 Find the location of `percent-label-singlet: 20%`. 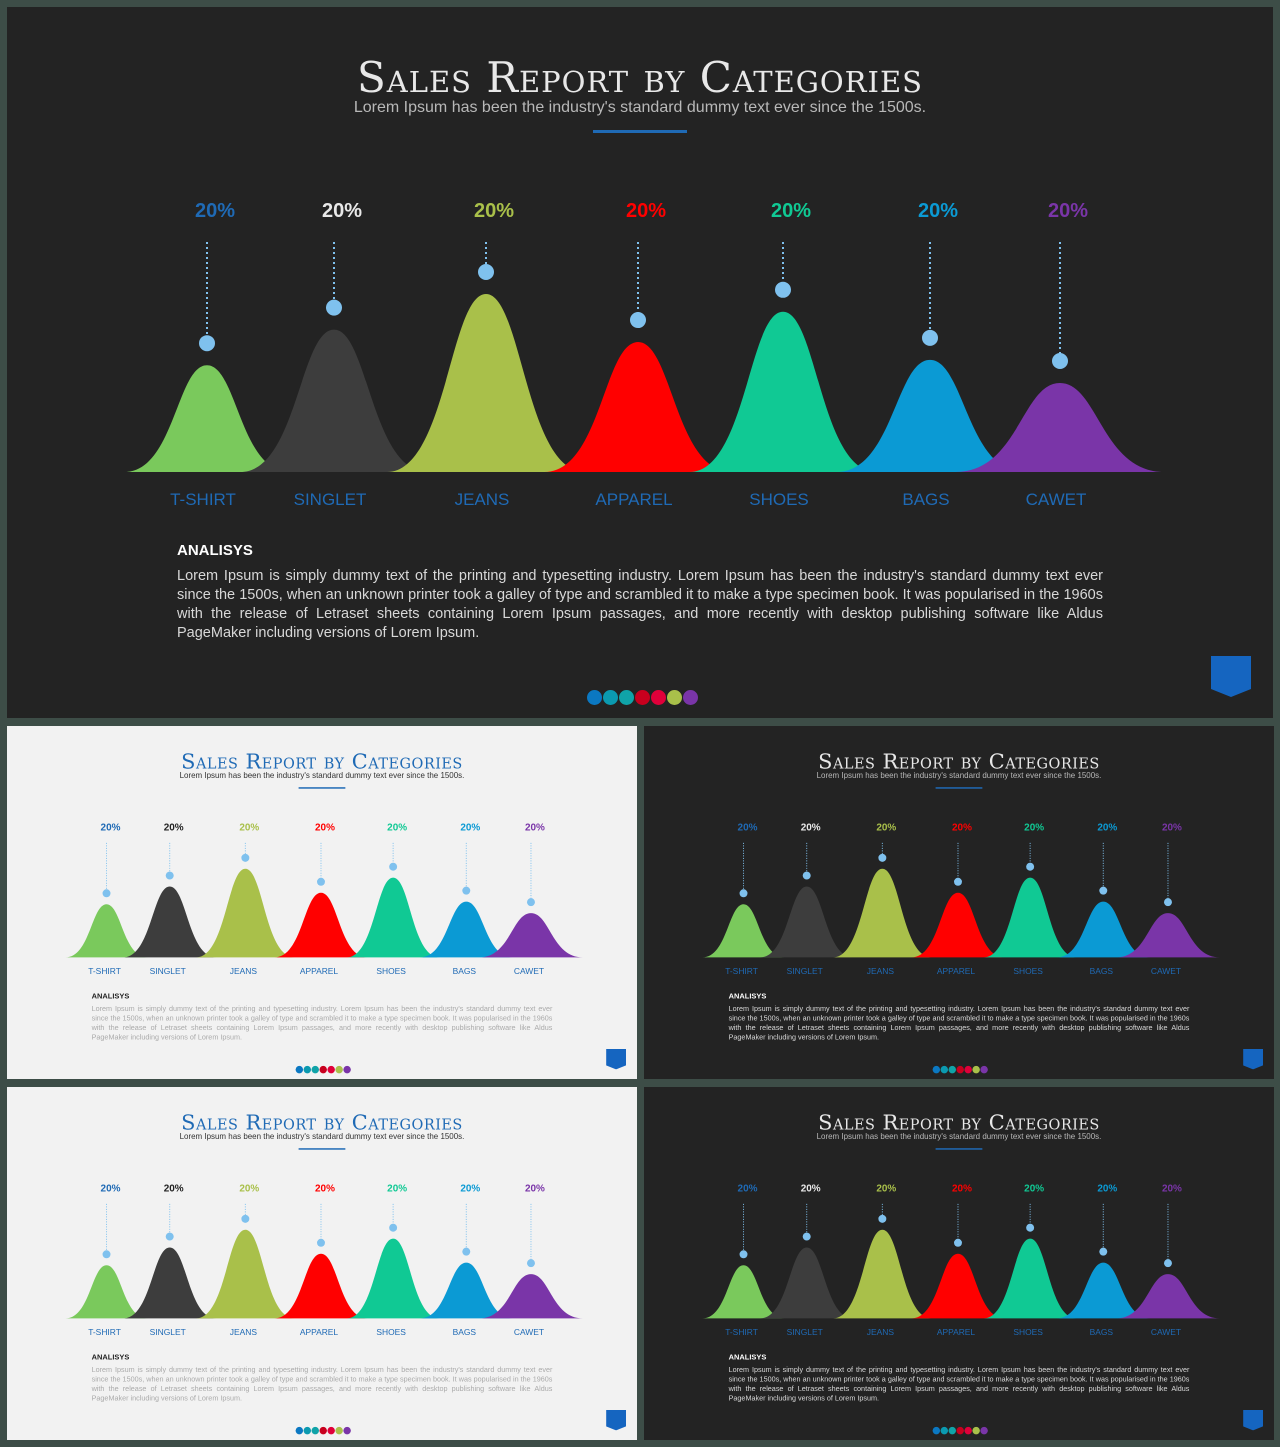

percent-label-singlet: 20% is located at coordinates (174, 1188).